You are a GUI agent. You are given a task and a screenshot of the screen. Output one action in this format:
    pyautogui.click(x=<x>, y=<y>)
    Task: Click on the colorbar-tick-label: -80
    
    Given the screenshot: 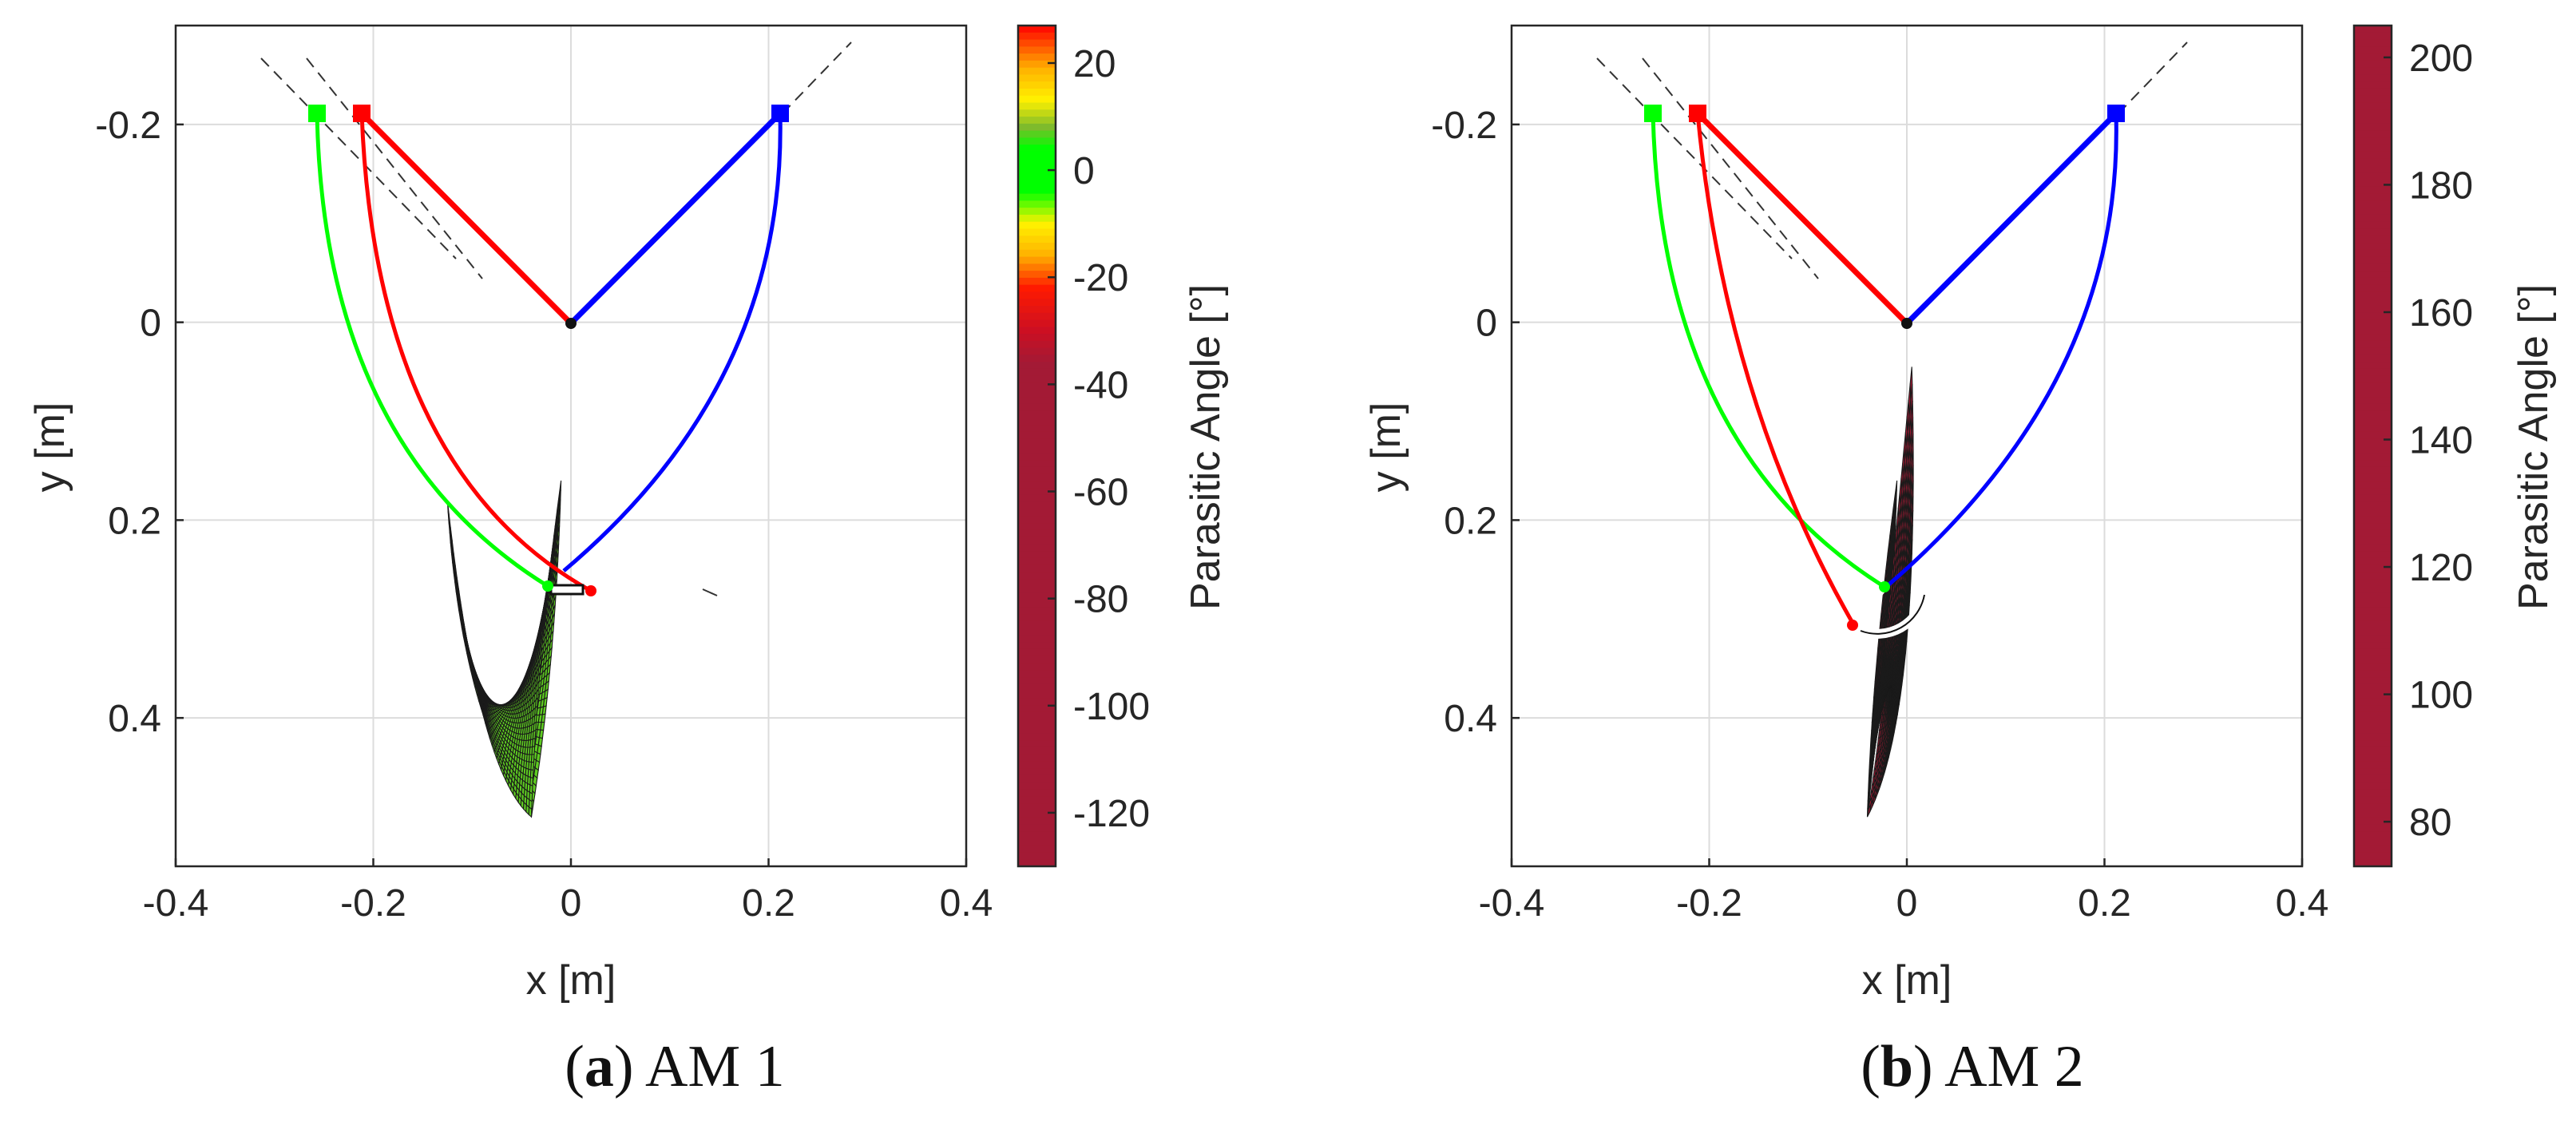 What is the action you would take?
    pyautogui.click(x=1100, y=600)
    